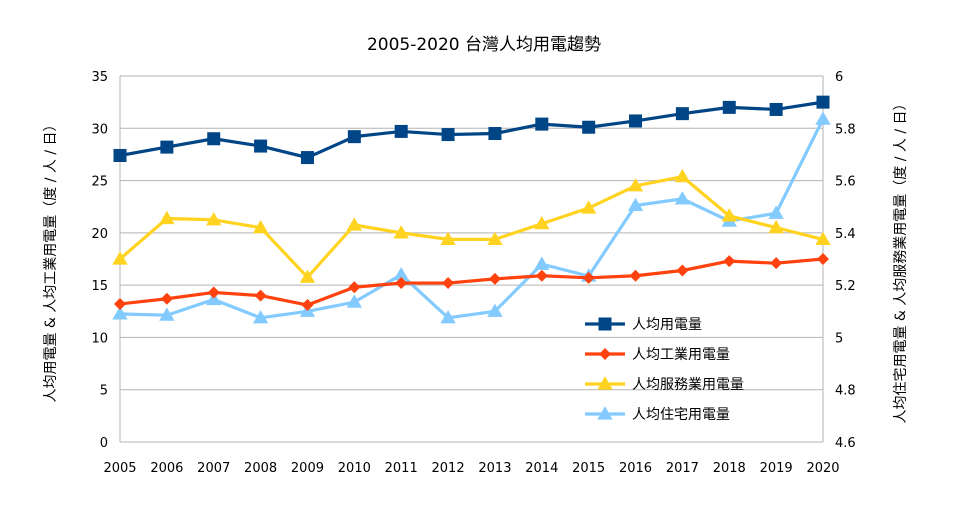 The width and height of the screenshot is (969, 516). I want to click on y-right-tick-label: 4.8, so click(845, 391).